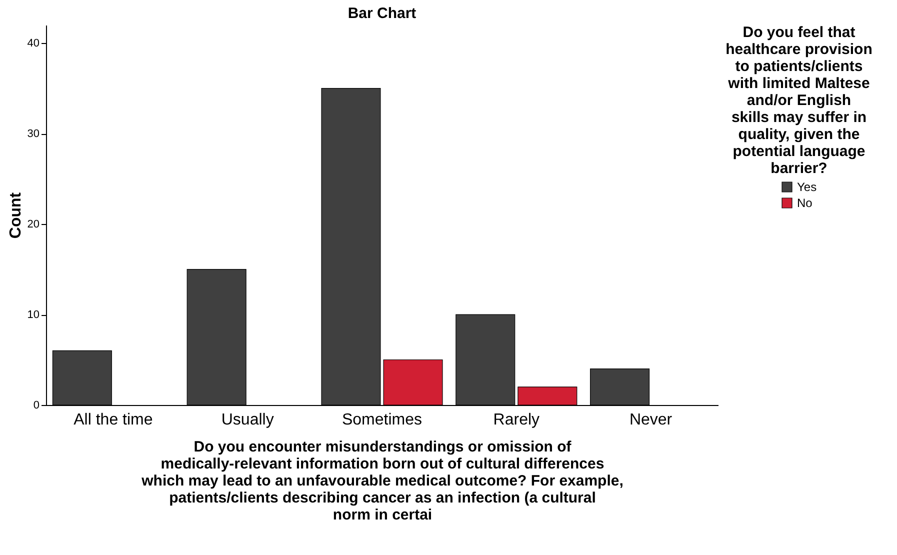  What do you see at coordinates (247, 420) in the screenshot?
I see `x-tick-label: Usually` at bounding box center [247, 420].